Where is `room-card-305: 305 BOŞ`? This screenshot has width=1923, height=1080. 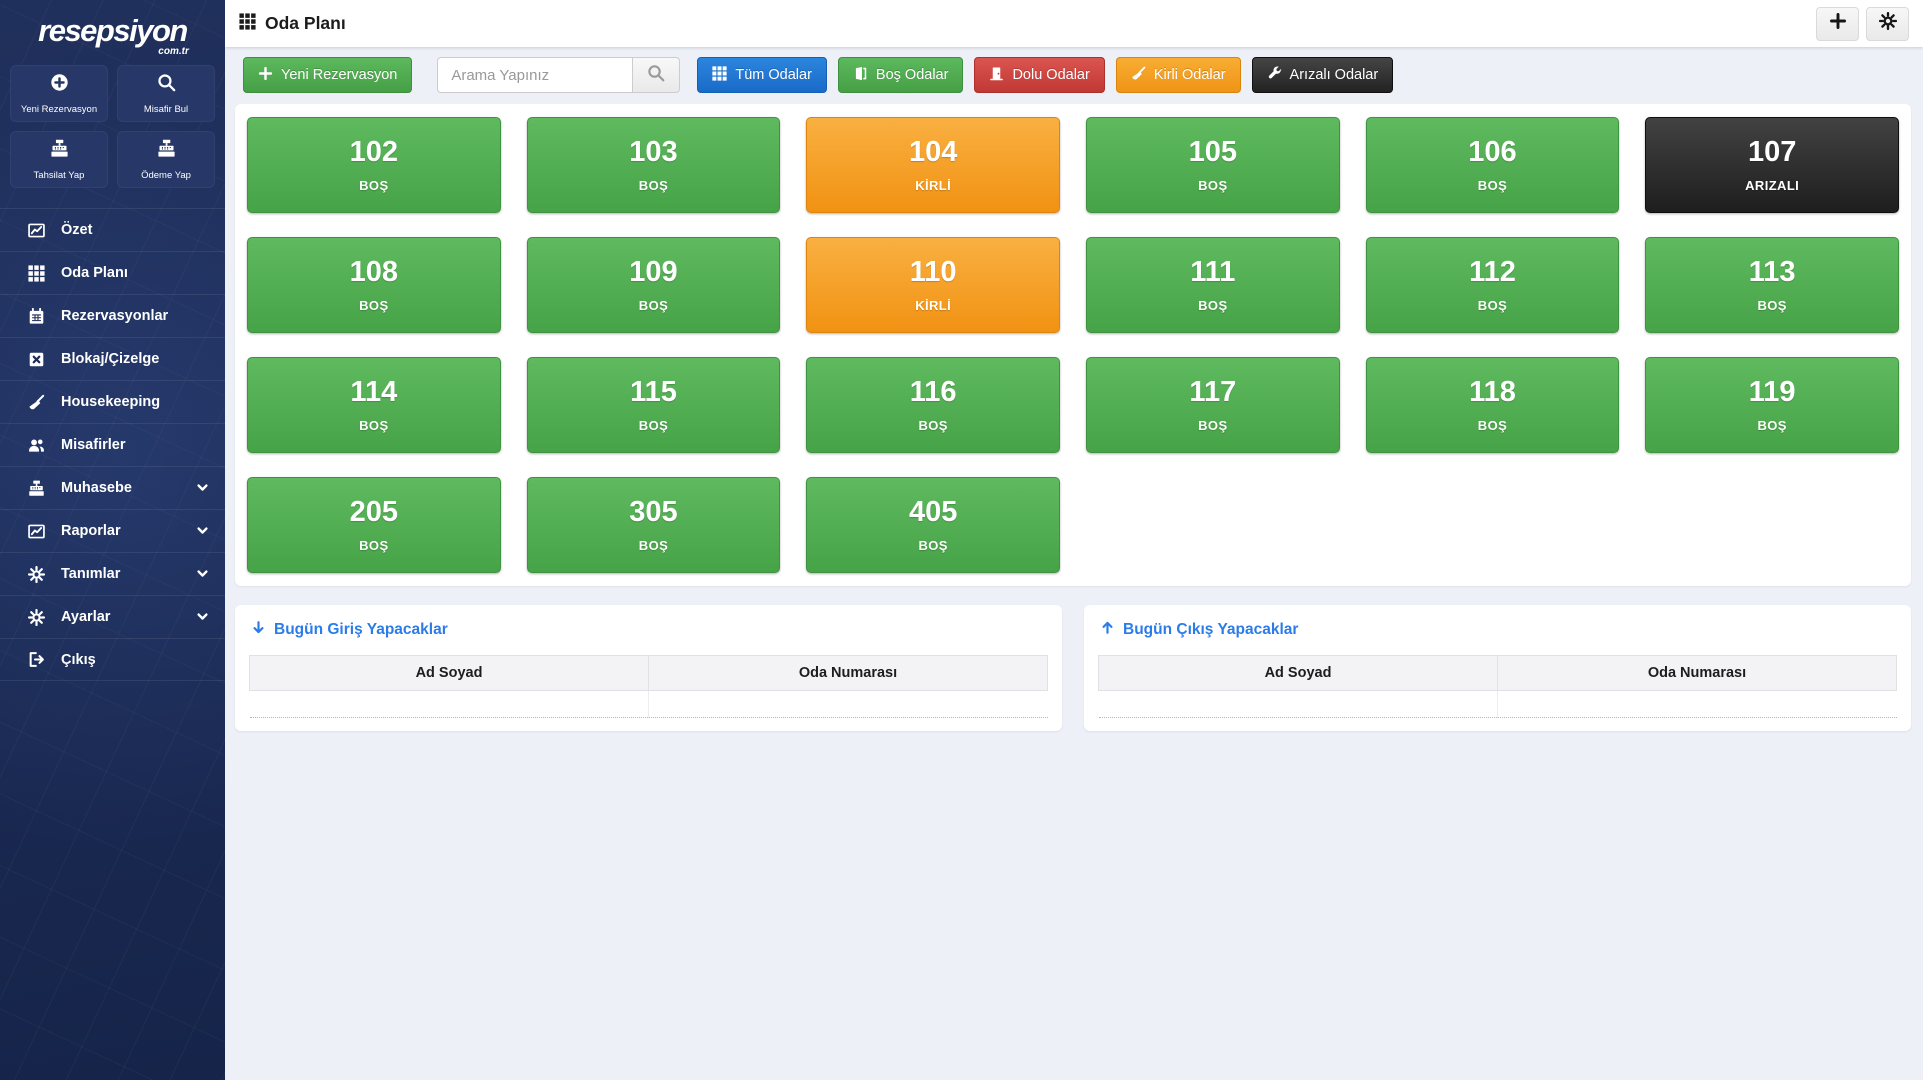 room-card-305: 305 BOŞ is located at coordinates (653, 525).